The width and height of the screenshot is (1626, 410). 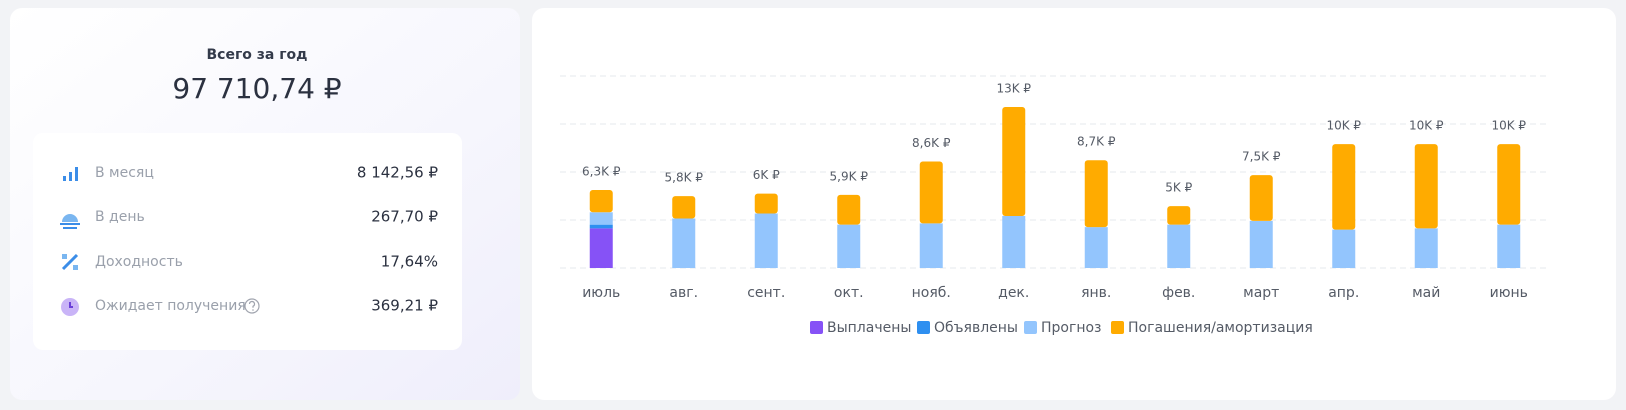 I want to click on summary-total: 97 710,74 ₽, so click(x=256, y=88).